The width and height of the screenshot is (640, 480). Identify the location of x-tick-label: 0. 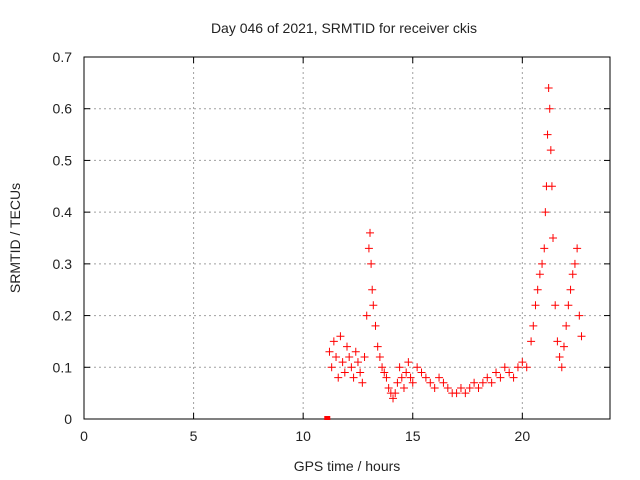
(84, 436).